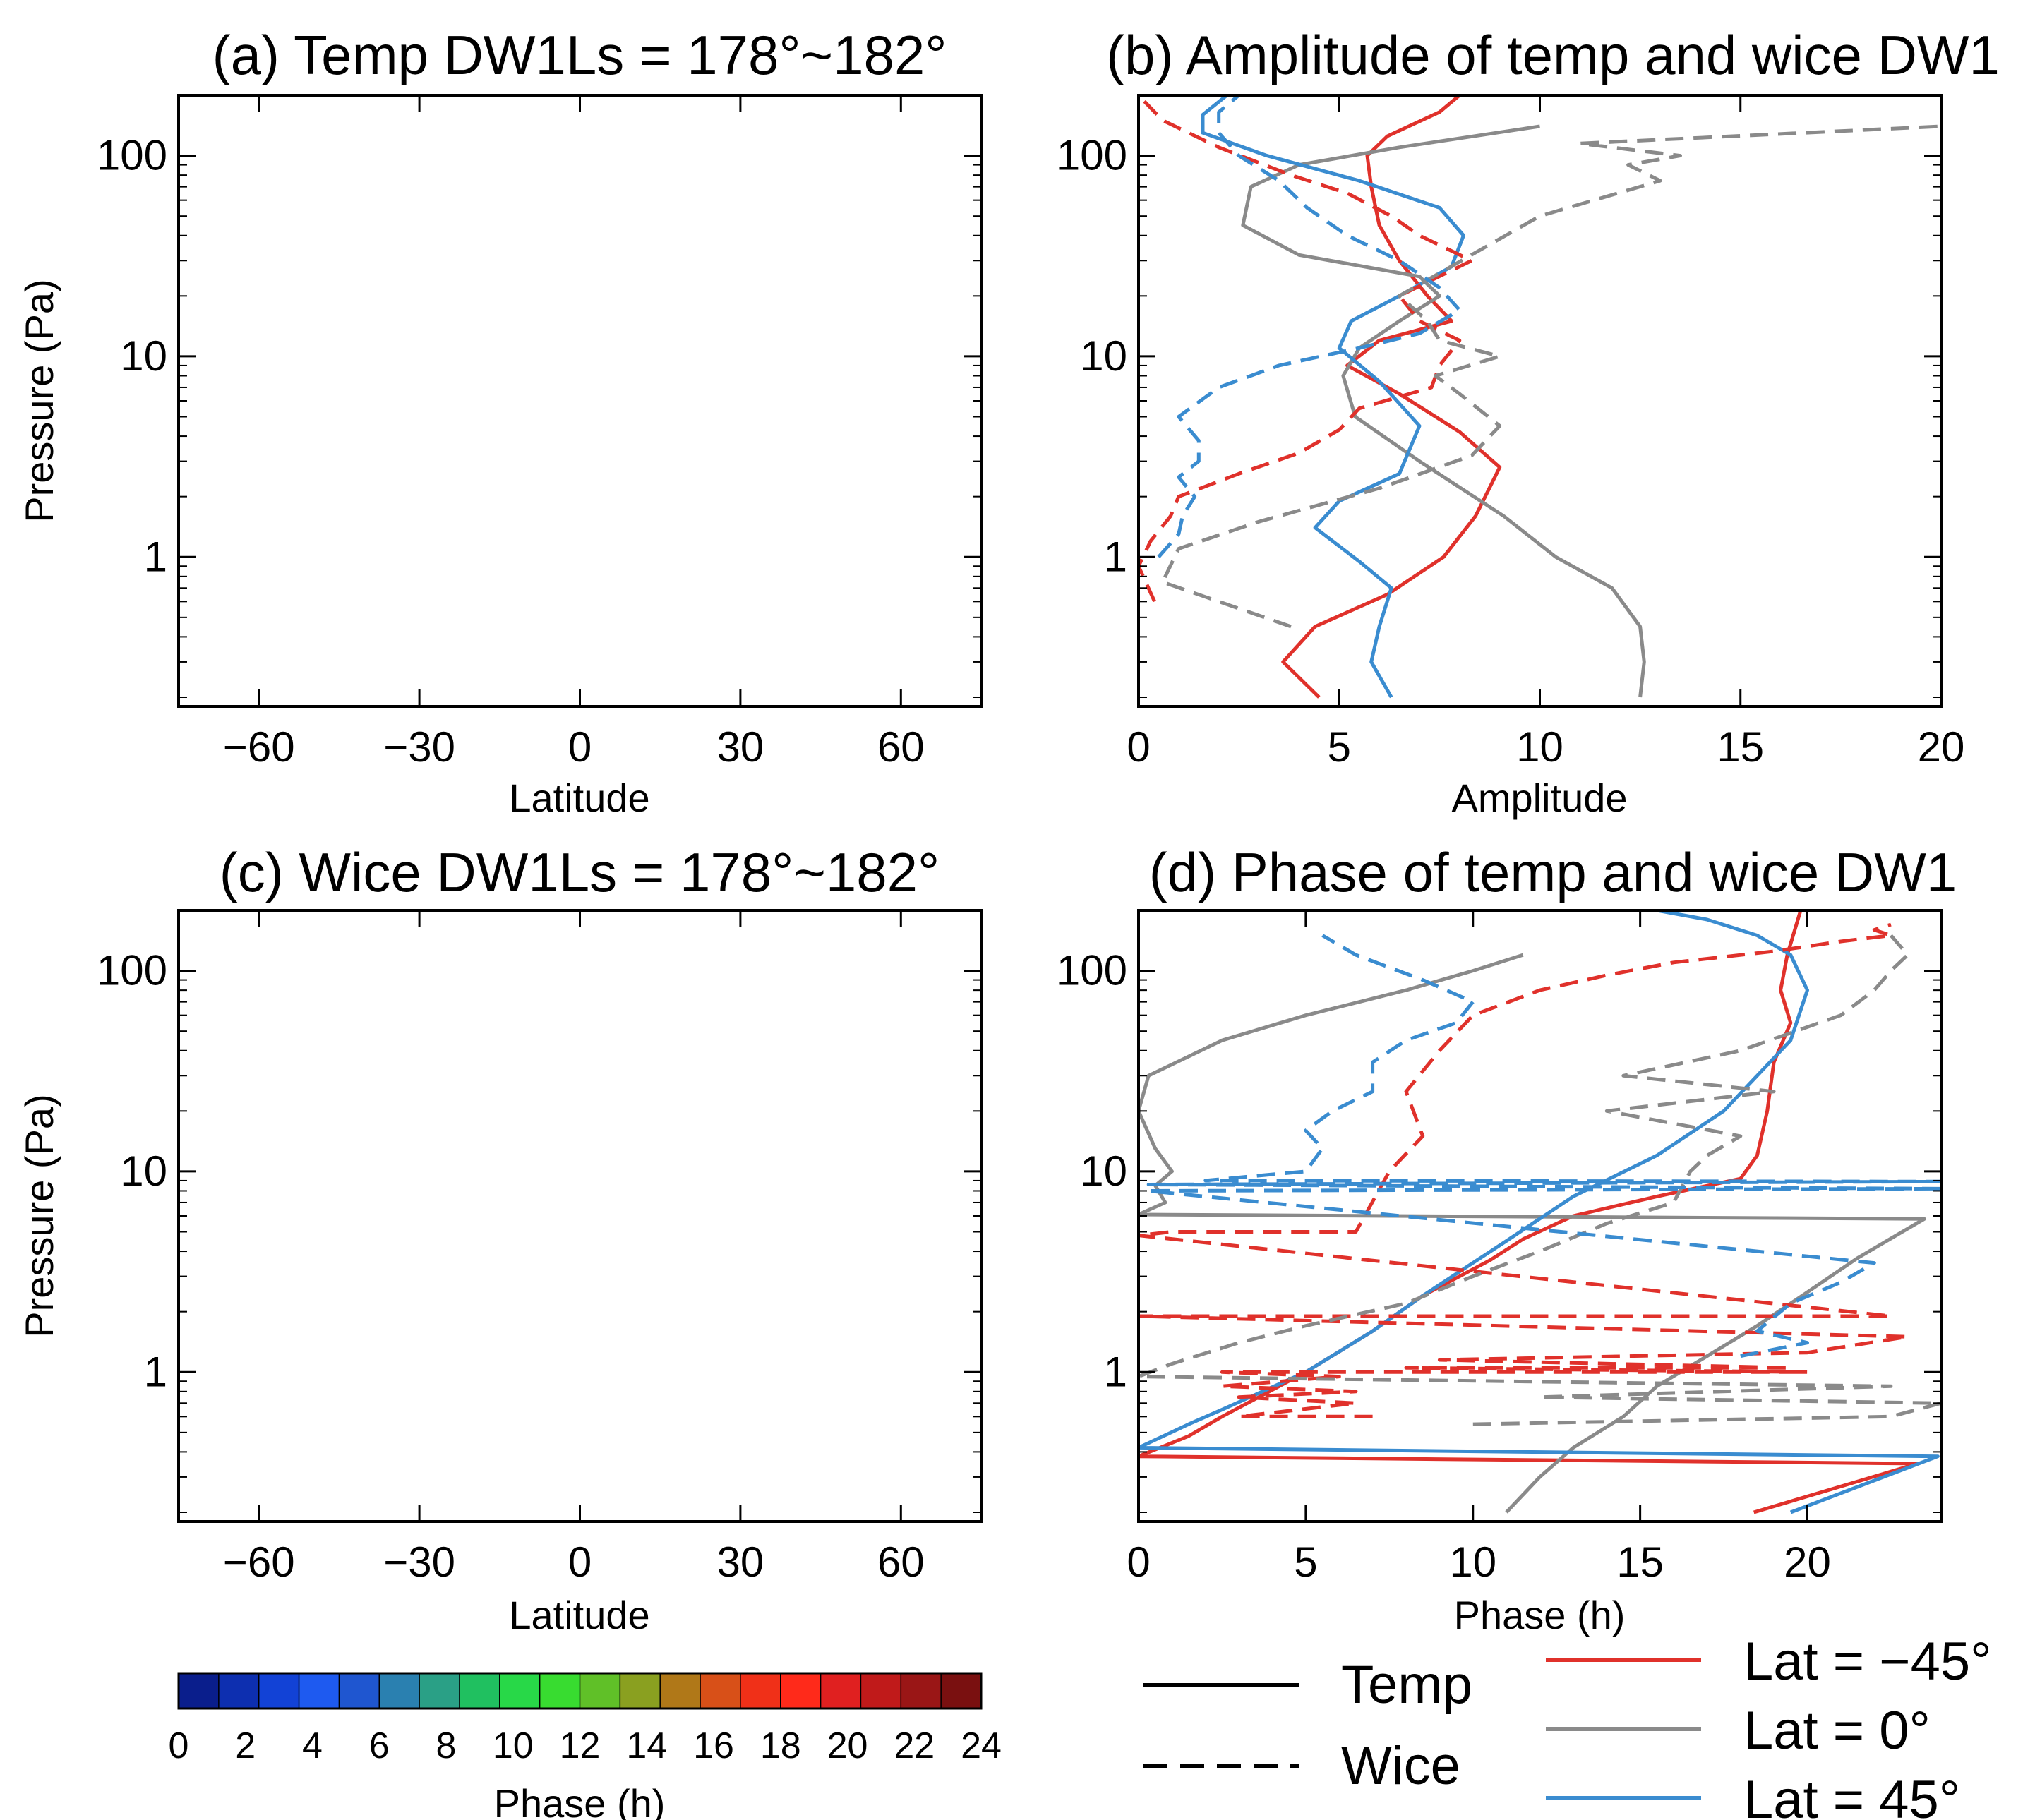 The width and height of the screenshot is (2023, 1820). Describe the element at coordinates (1115, 1371) in the screenshot. I see `panel-d-ytick-label: 1` at that location.